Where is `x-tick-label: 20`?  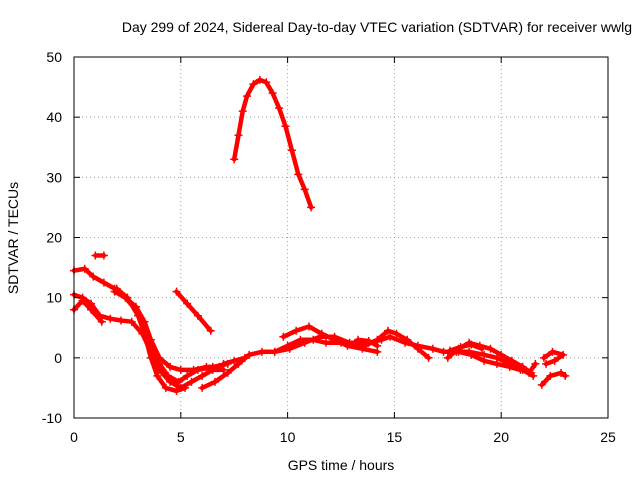
x-tick-label: 20 is located at coordinates (501, 437).